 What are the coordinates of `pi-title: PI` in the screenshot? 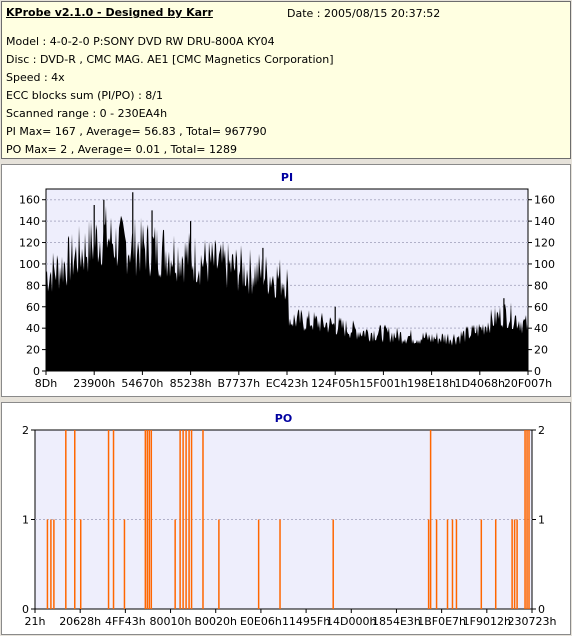 It's located at (287, 177).